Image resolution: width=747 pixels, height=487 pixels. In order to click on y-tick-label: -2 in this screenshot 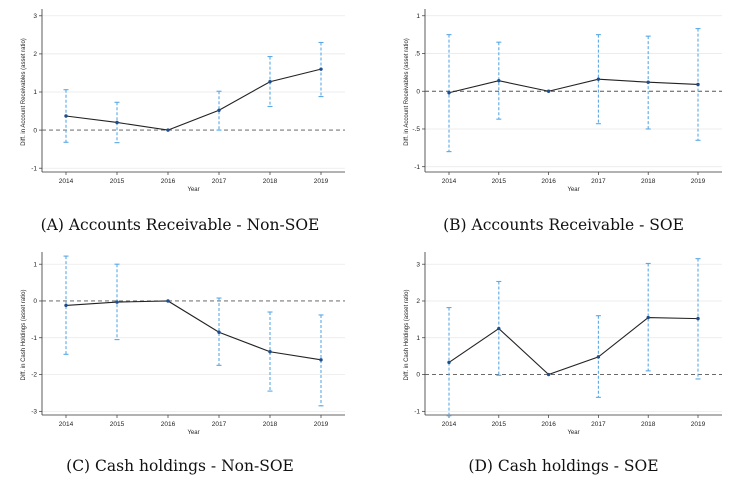, I will do `click(34, 375)`.